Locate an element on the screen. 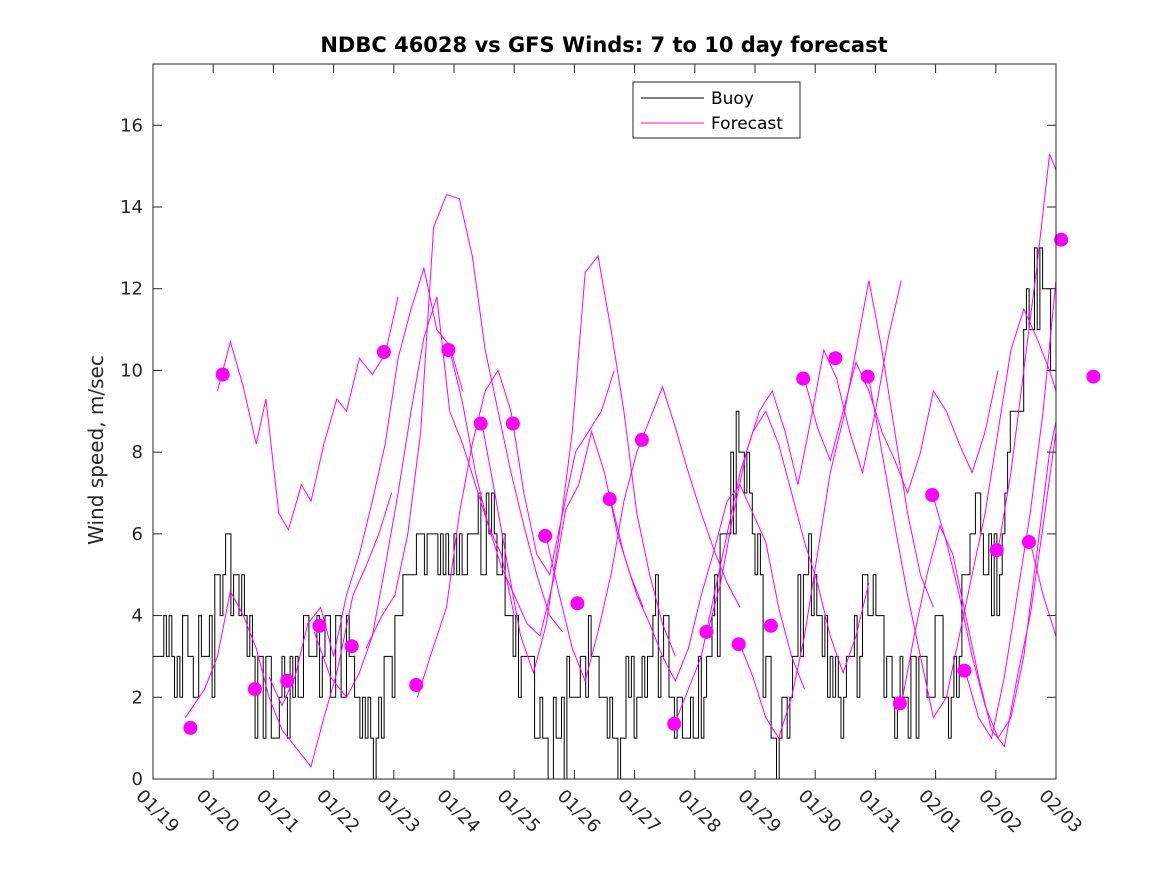 The height and width of the screenshot is (875, 1167). y-axis-label: Wind speed, m/sec is located at coordinates (96, 450).